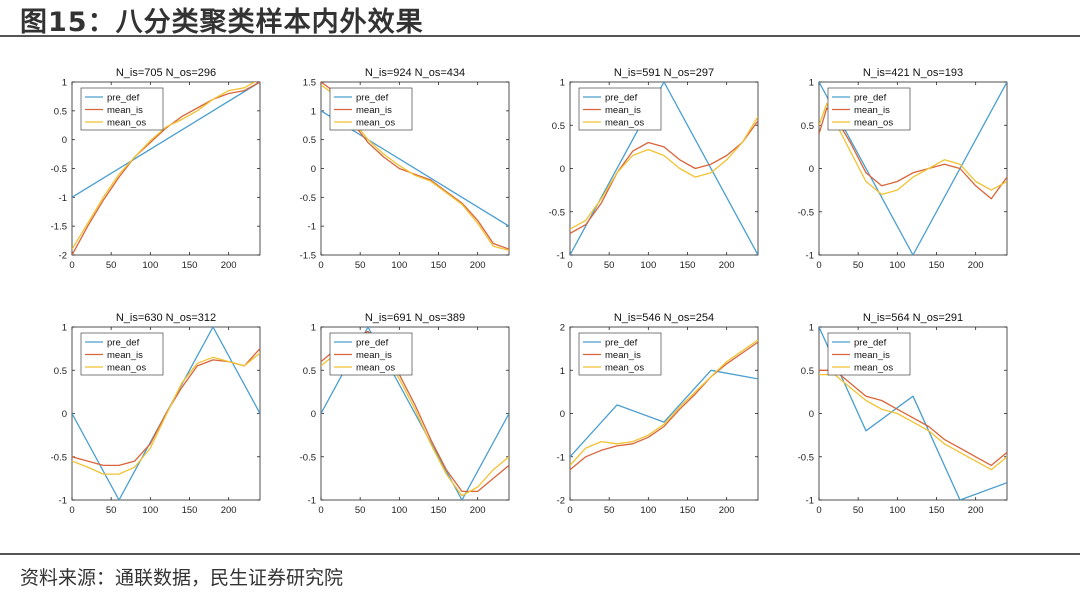 This screenshot has width=1080, height=593. I want to click on y-tick-label: -2, so click(561, 501).